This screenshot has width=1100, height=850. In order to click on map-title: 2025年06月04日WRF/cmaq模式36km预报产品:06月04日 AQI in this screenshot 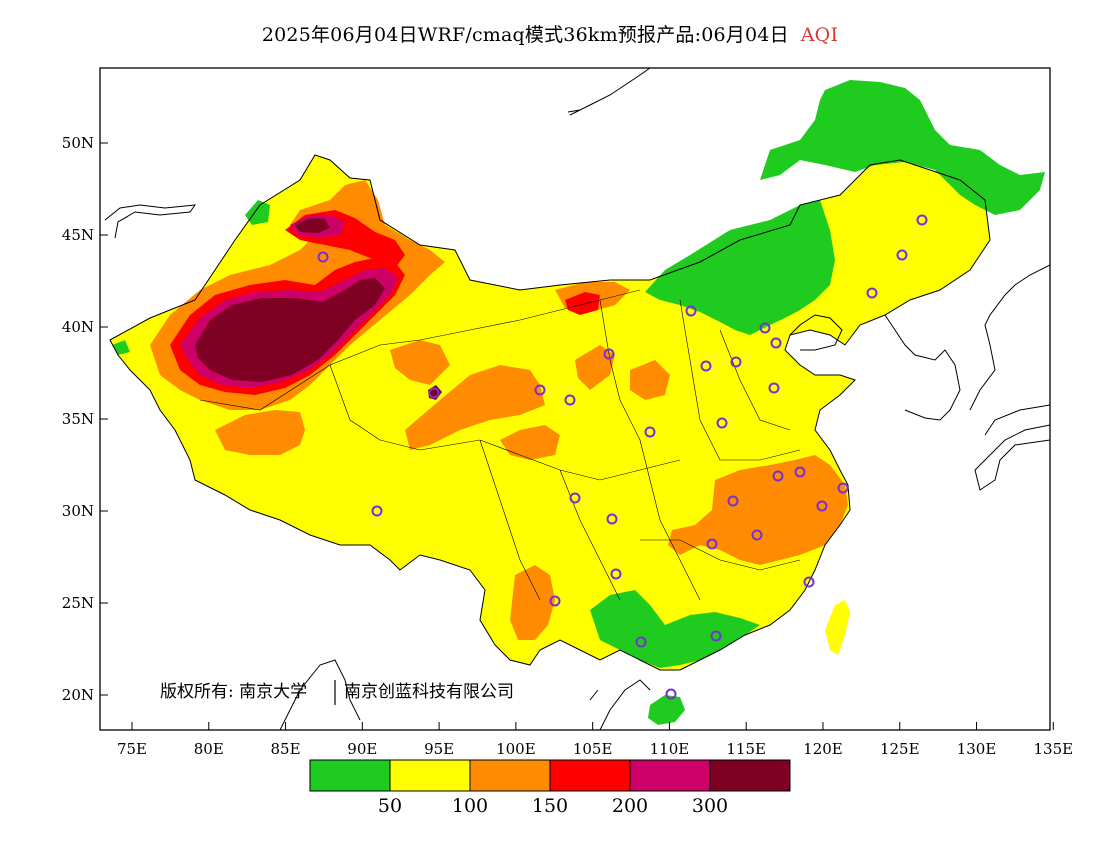, I will do `click(550, 33)`.